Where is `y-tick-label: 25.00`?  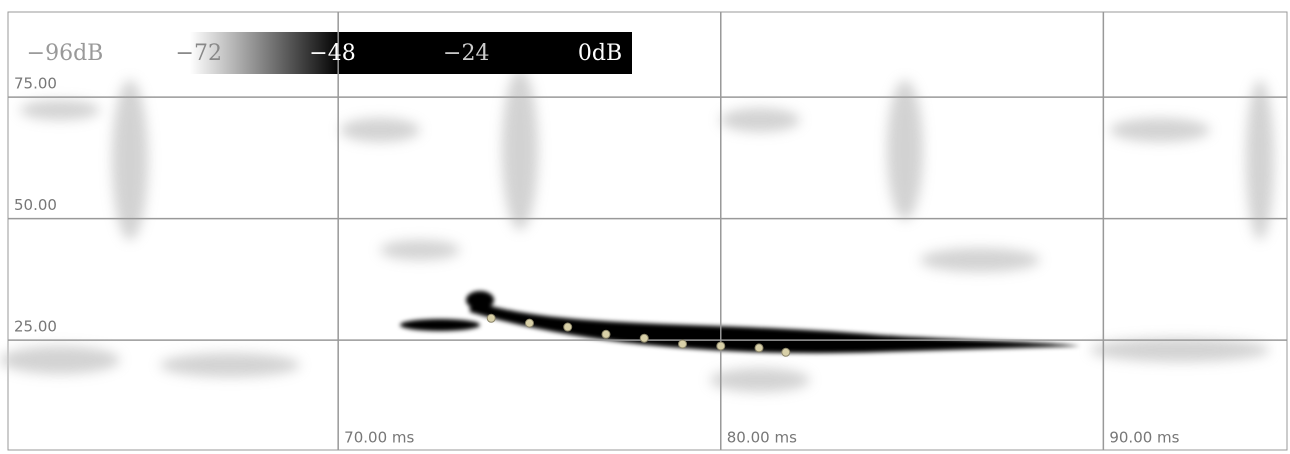
y-tick-label: 25.00 is located at coordinates (35, 327).